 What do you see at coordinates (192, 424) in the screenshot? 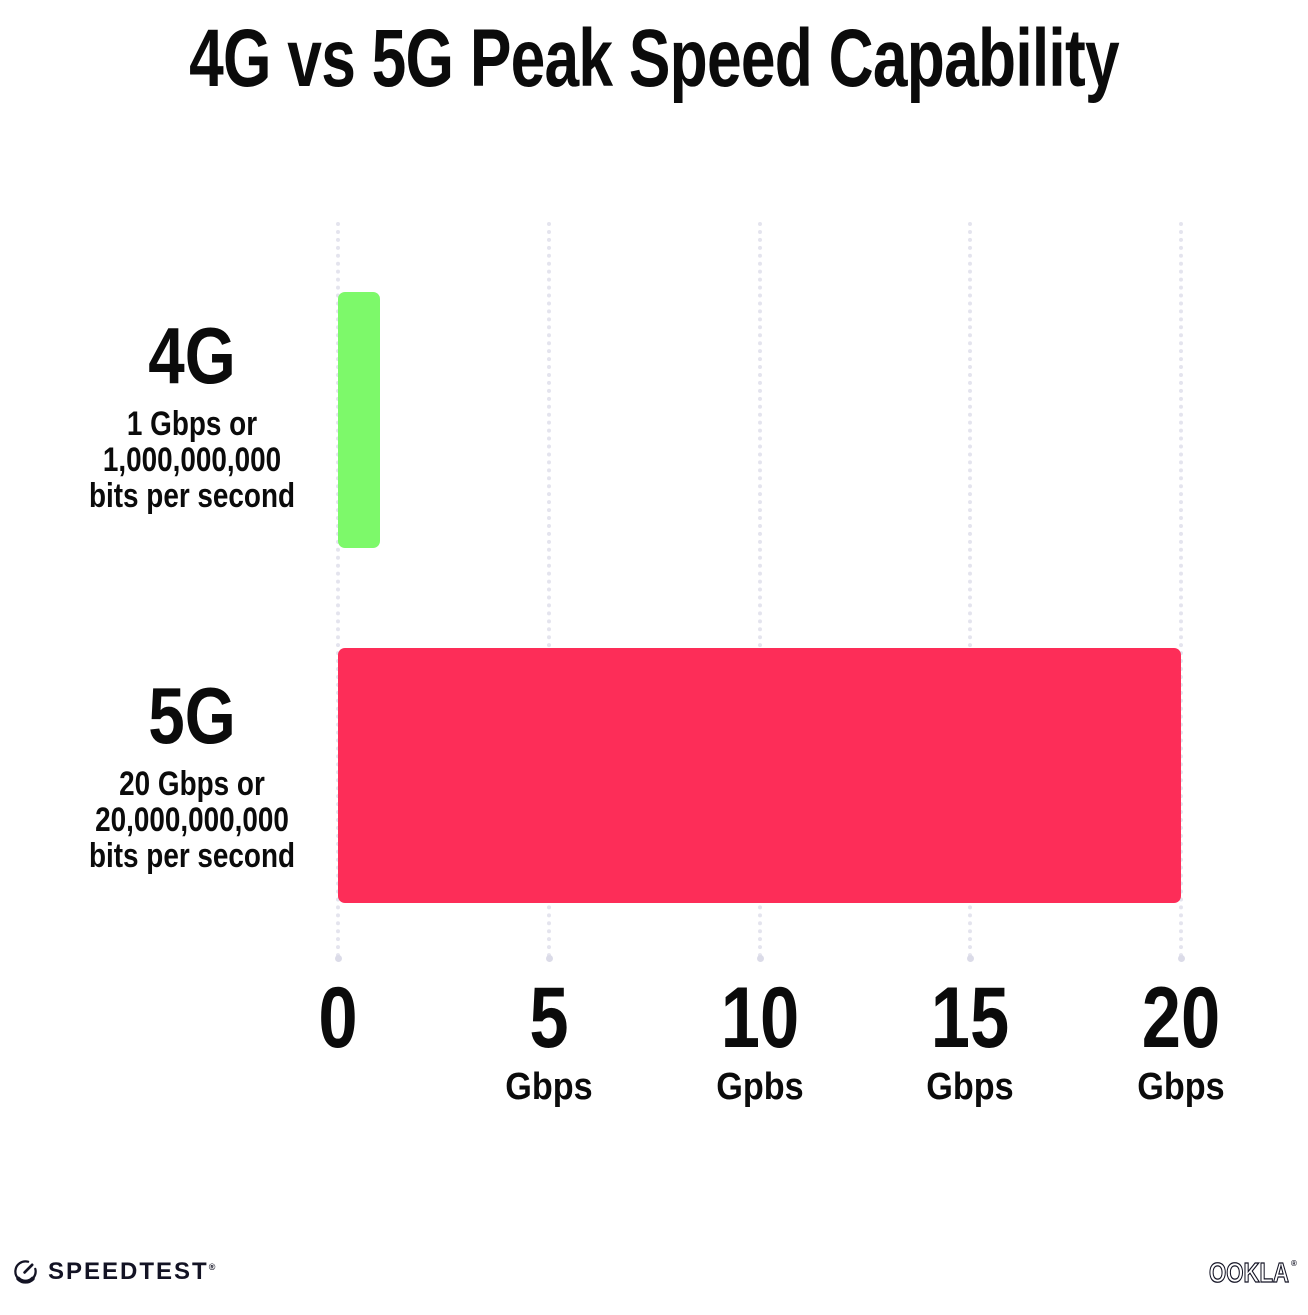
I see `subline: 1 Gbps or` at bounding box center [192, 424].